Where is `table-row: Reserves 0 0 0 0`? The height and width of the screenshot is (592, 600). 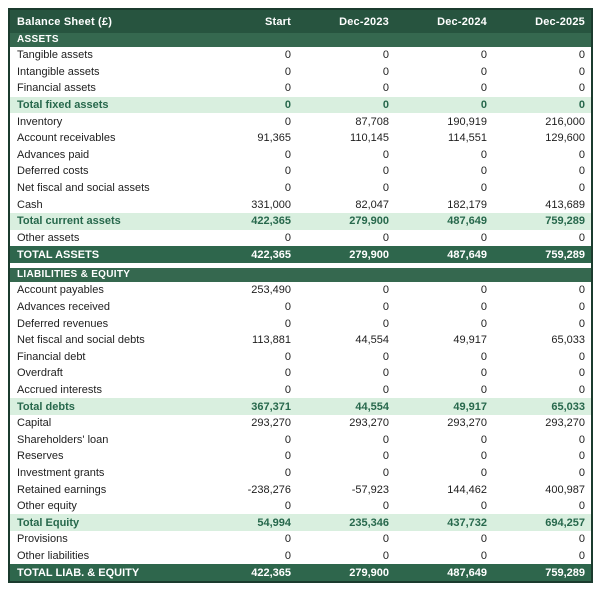 table-row: Reserves 0 0 0 0 is located at coordinates (300, 456).